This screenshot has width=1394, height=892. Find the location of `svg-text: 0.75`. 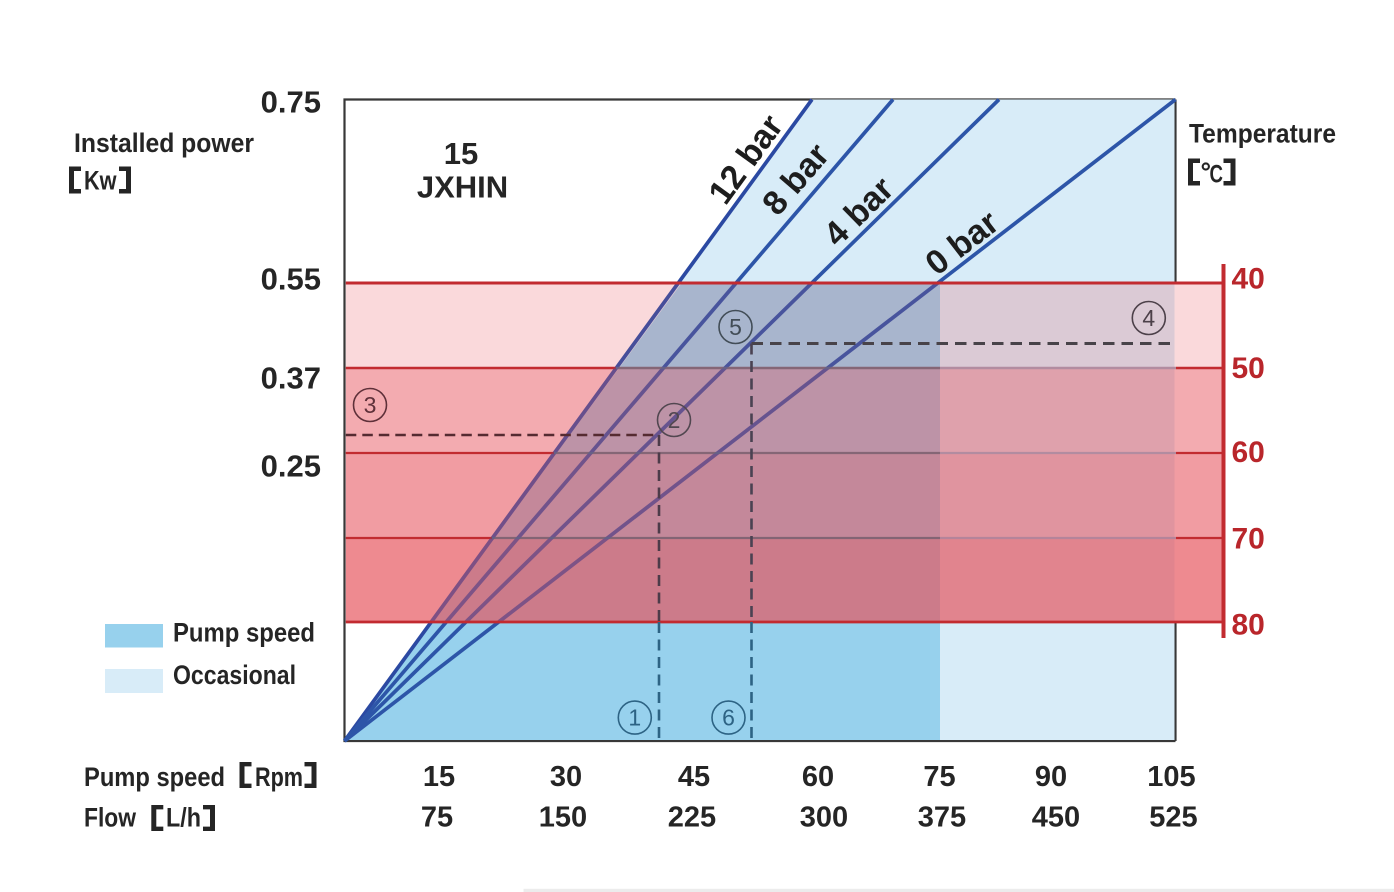

svg-text: 0.75 is located at coordinates (291, 102).